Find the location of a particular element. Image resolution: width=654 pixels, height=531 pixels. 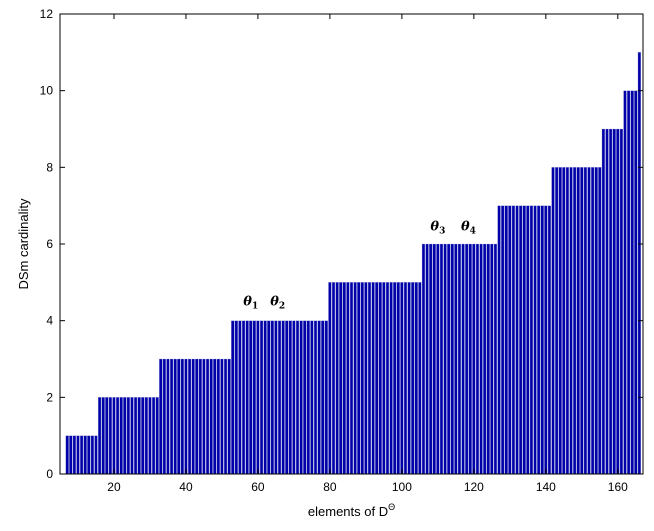

x-axis-label: elements of DΘ is located at coordinates (351, 510).